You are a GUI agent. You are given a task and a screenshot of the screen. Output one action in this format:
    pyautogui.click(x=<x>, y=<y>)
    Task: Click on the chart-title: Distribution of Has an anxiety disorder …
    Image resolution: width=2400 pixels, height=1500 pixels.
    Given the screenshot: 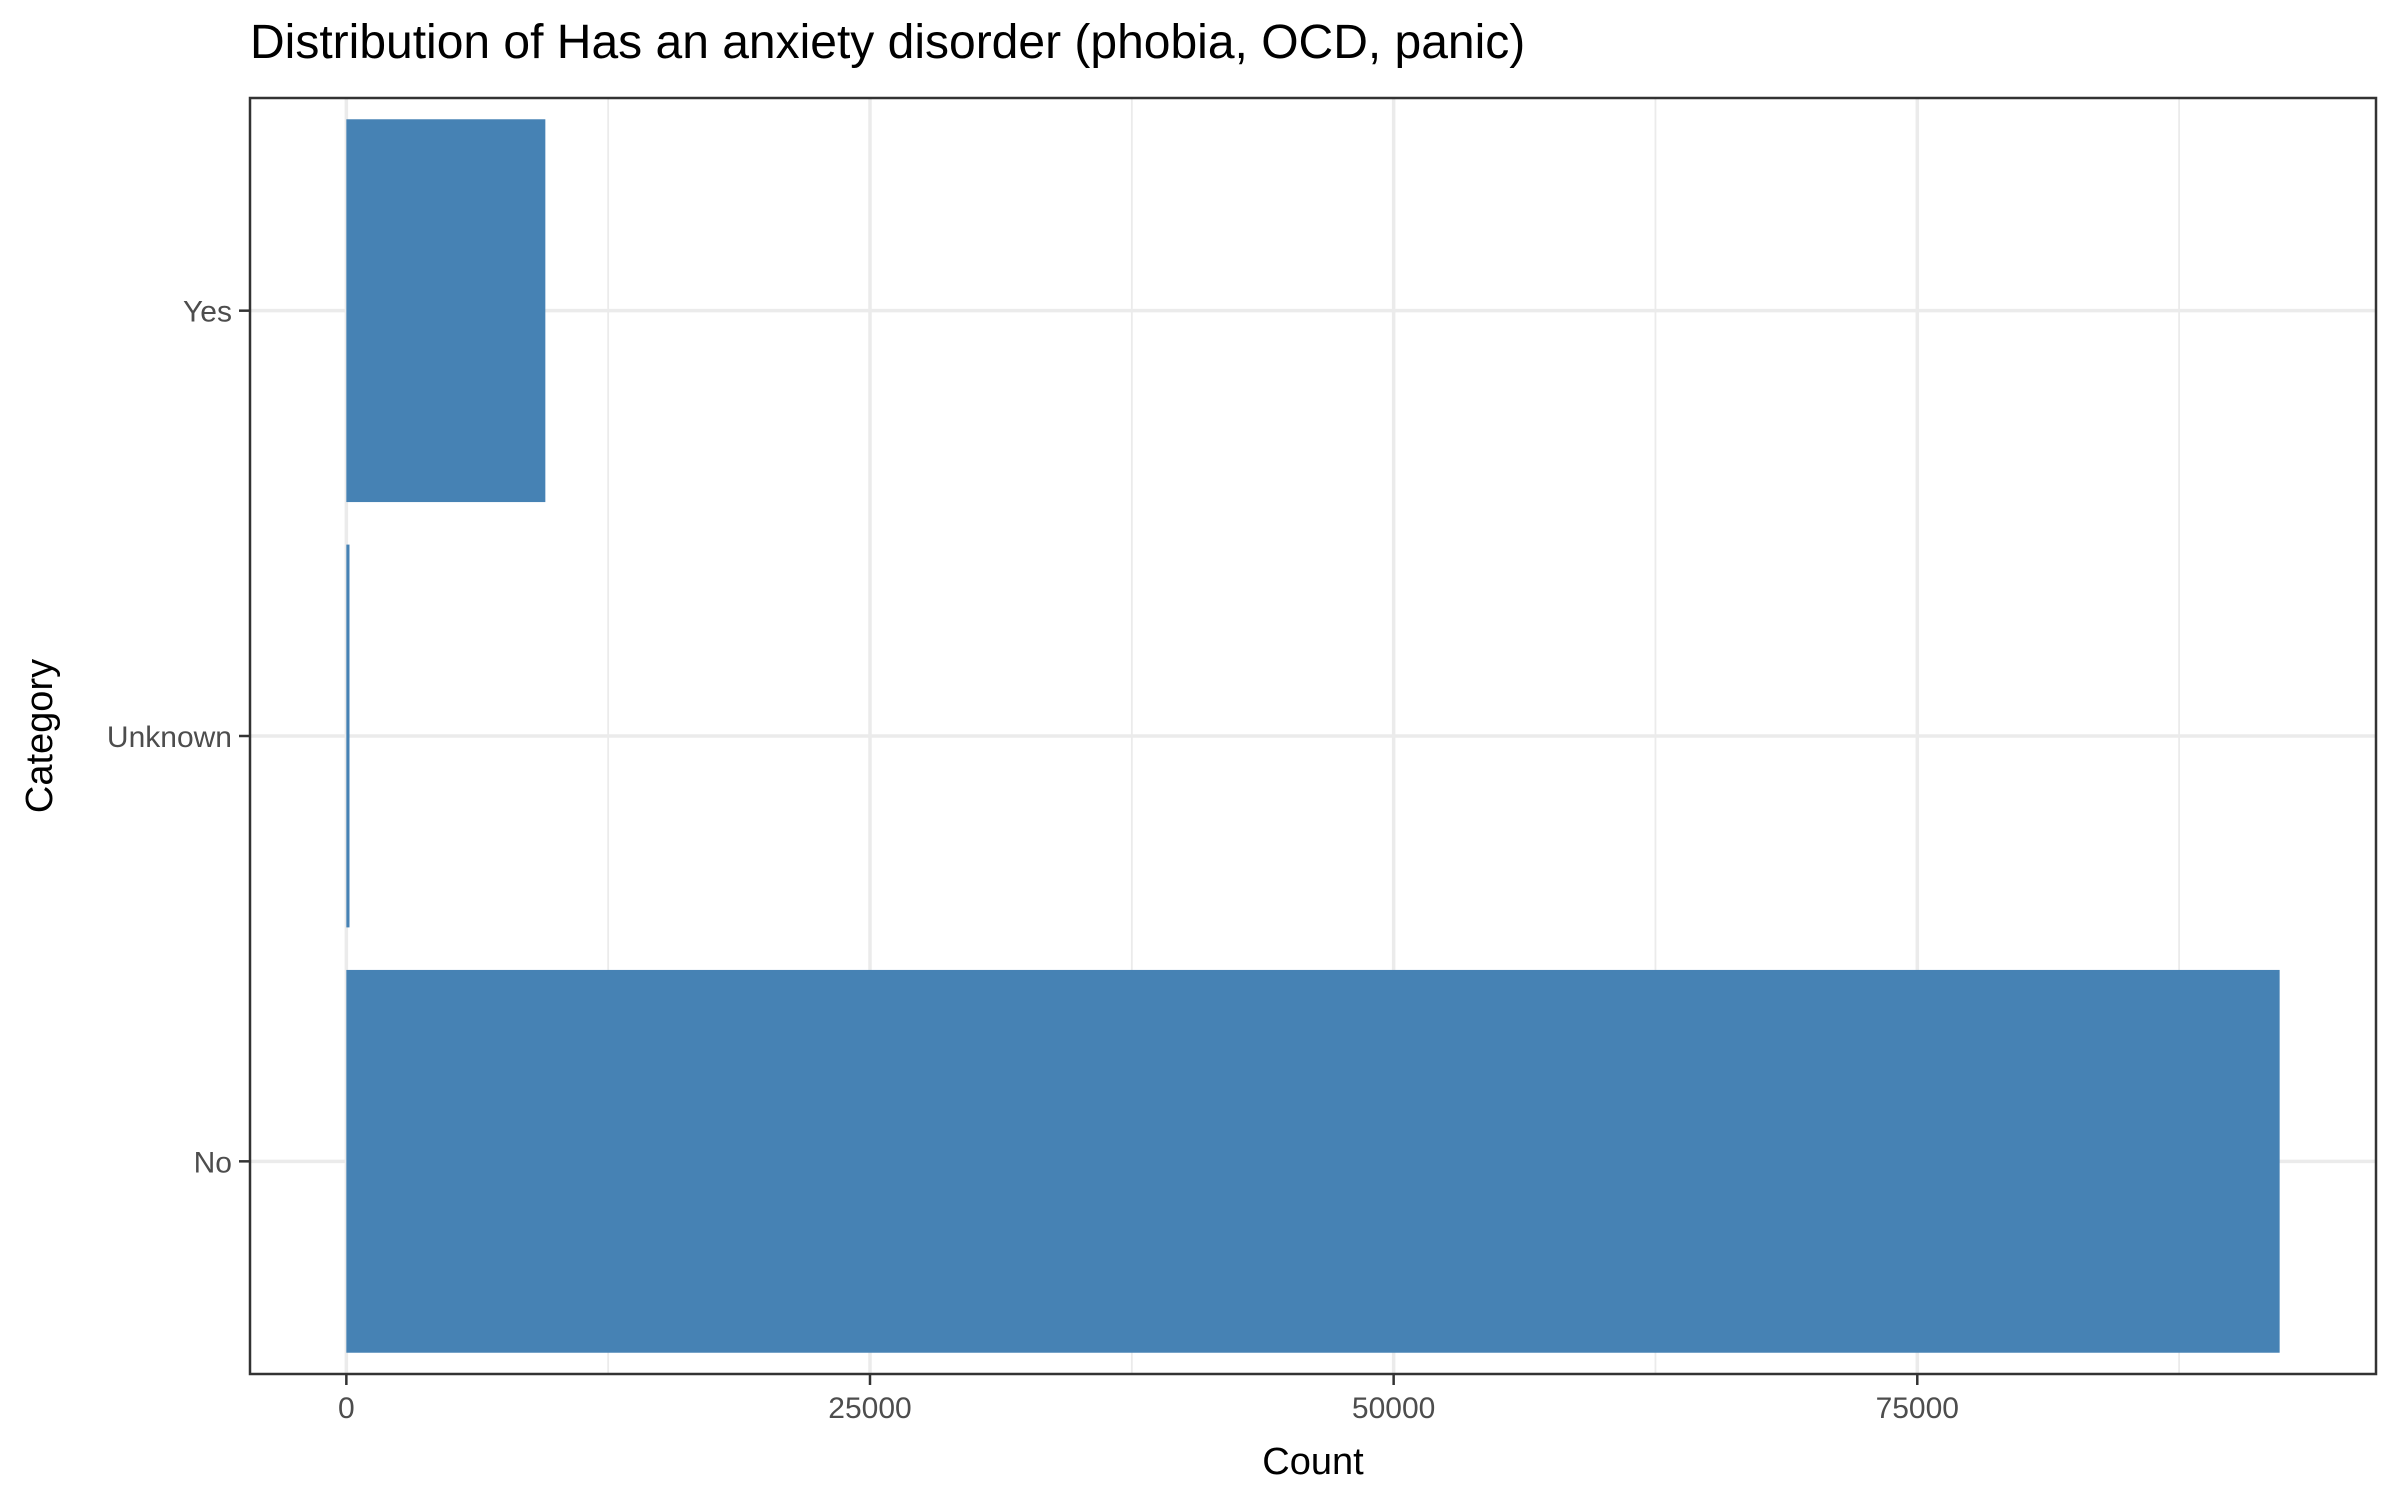 What is the action you would take?
    pyautogui.click(x=887, y=42)
    